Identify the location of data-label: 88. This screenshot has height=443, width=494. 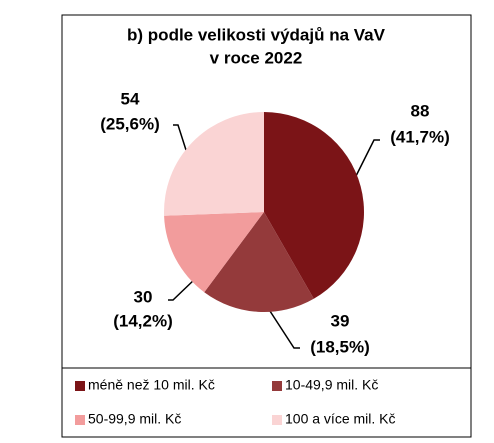
(420, 110).